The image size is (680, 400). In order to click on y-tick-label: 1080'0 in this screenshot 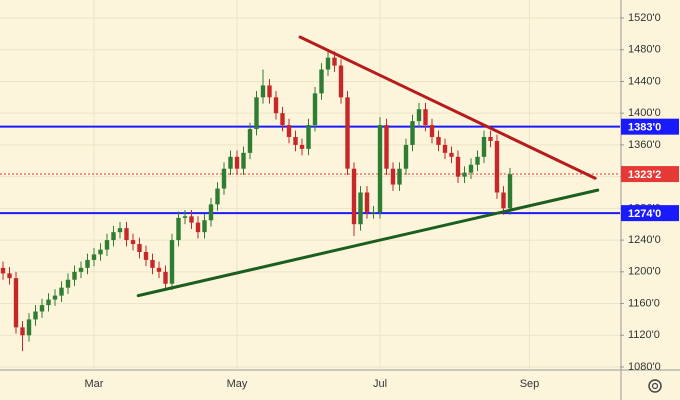, I will do `click(644, 367)`.